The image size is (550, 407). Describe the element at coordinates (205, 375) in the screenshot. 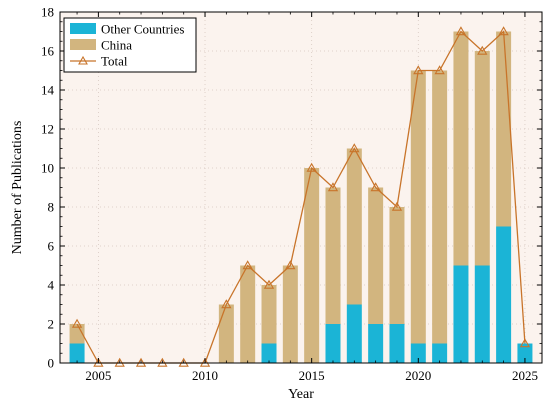

I see `x-tick-label: 2010` at that location.